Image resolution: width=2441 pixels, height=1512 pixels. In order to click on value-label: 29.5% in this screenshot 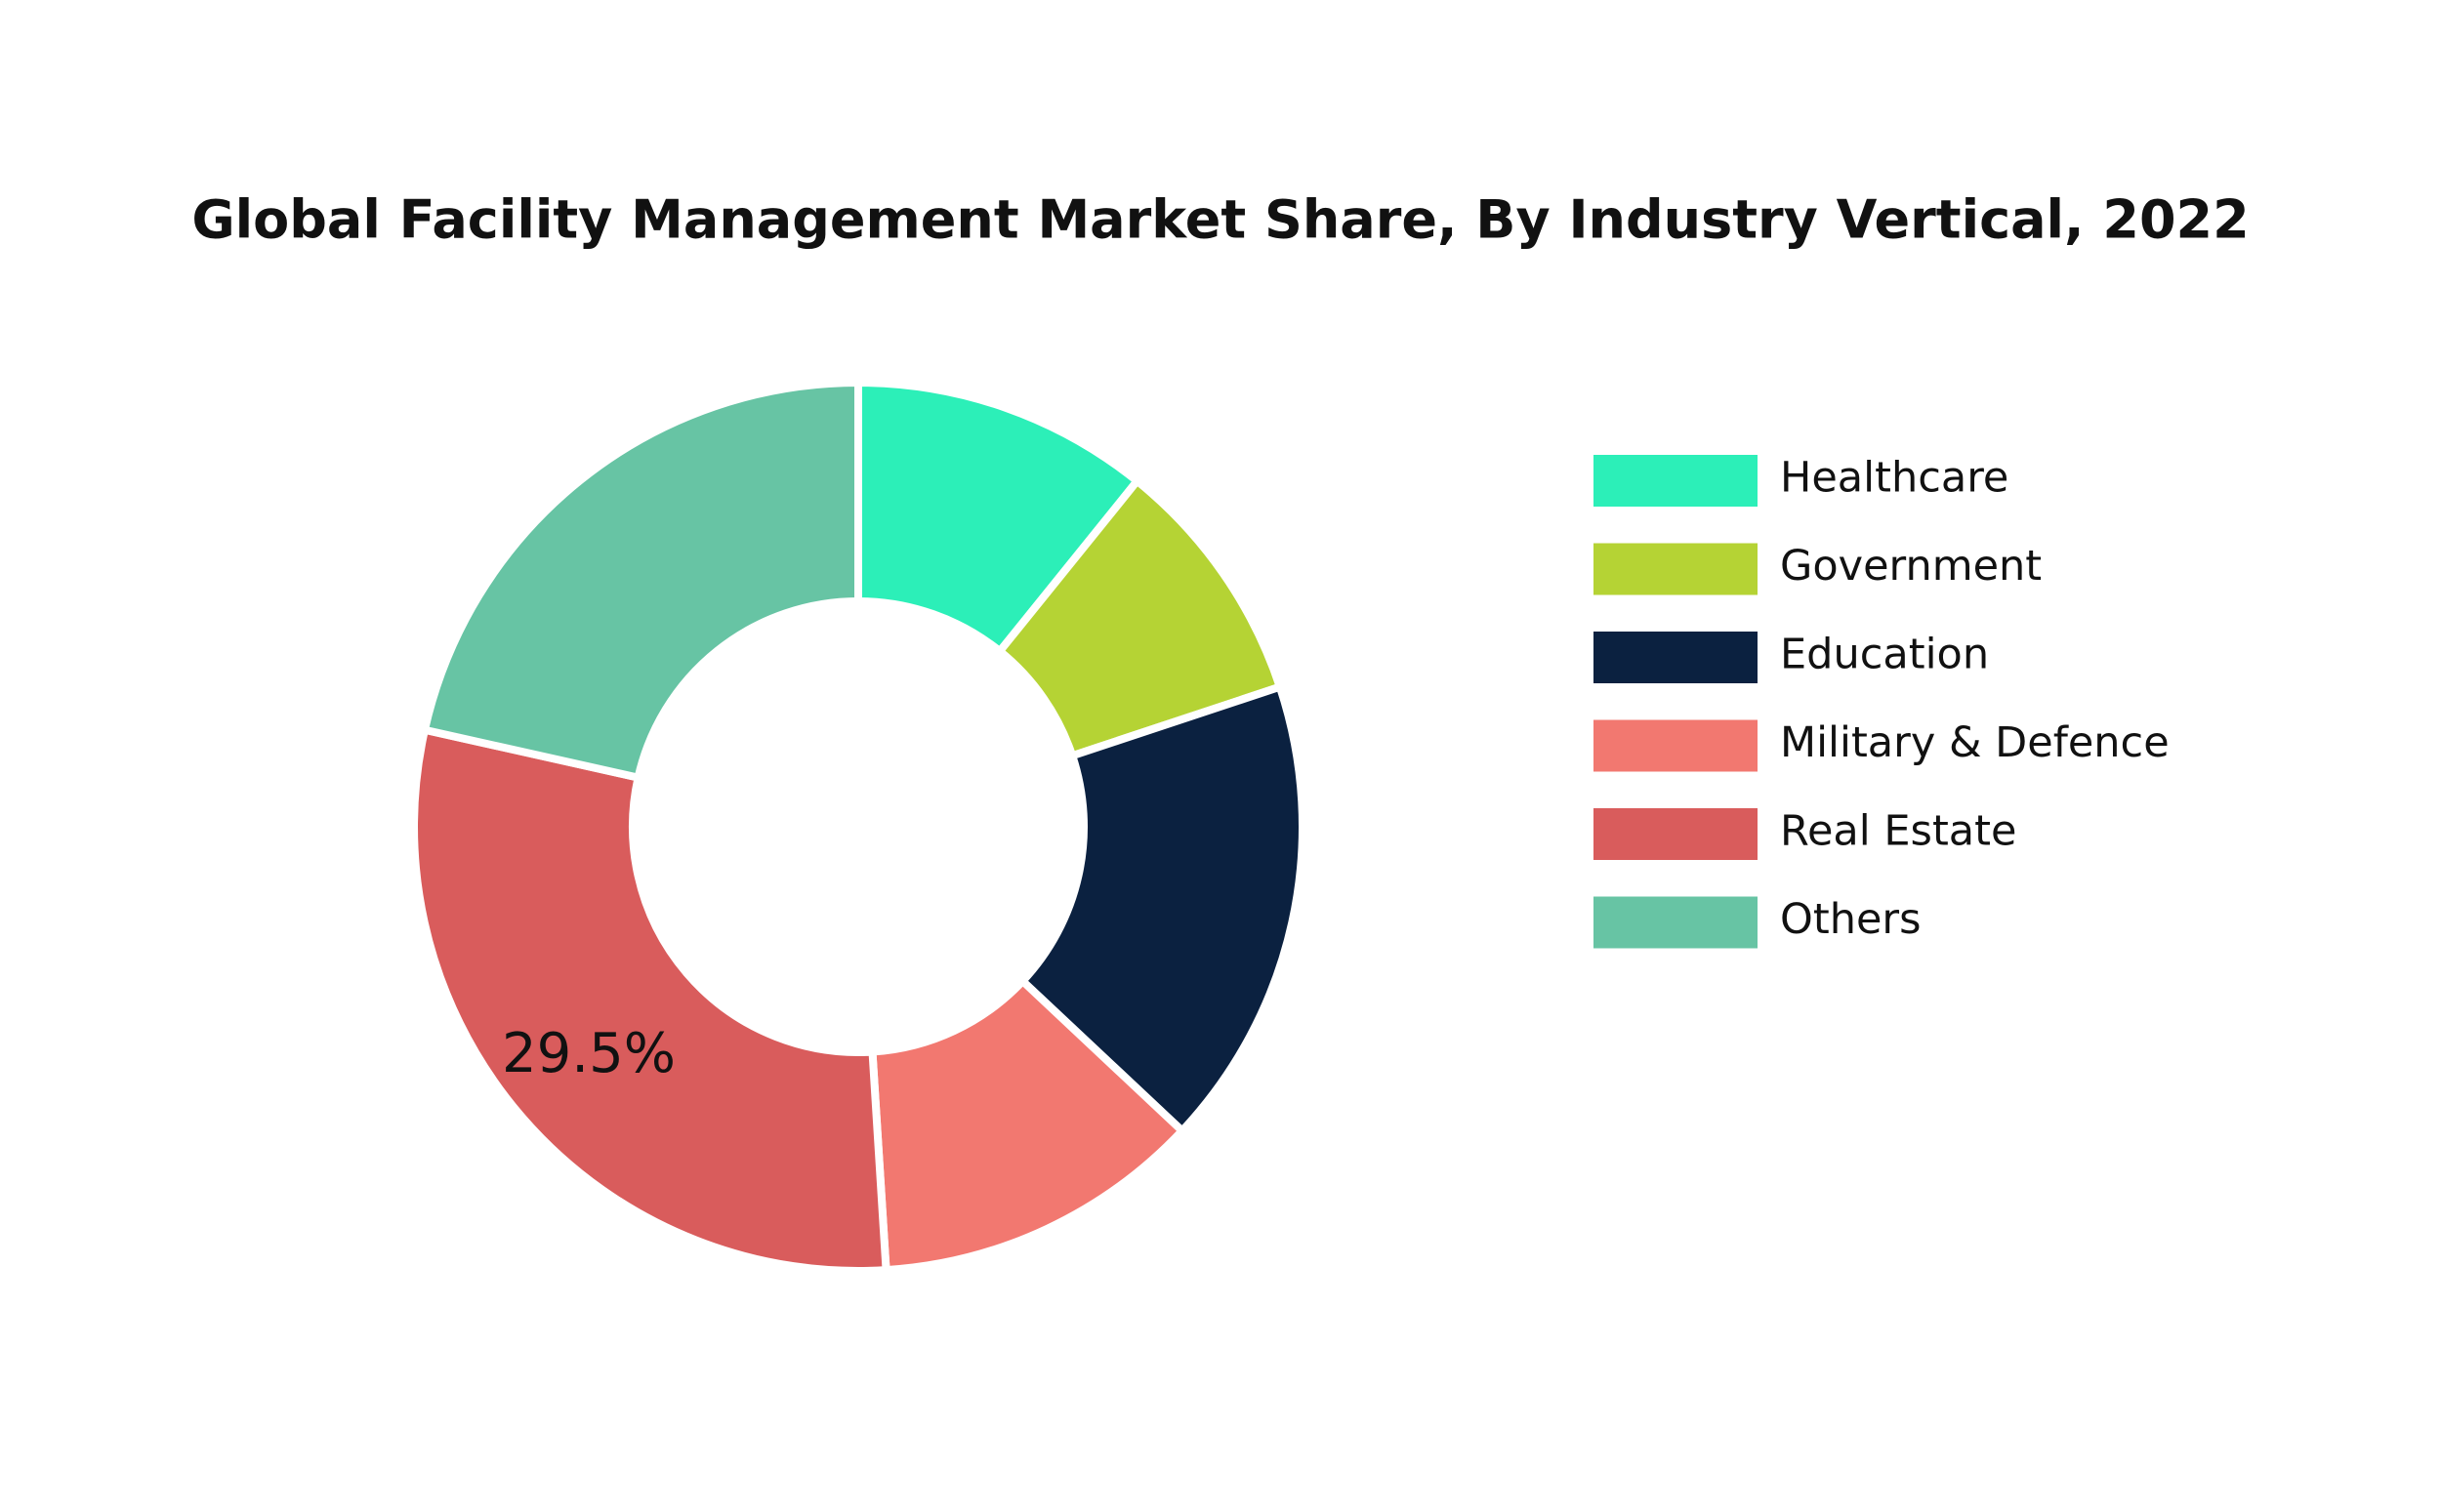, I will do `click(589, 1053)`.